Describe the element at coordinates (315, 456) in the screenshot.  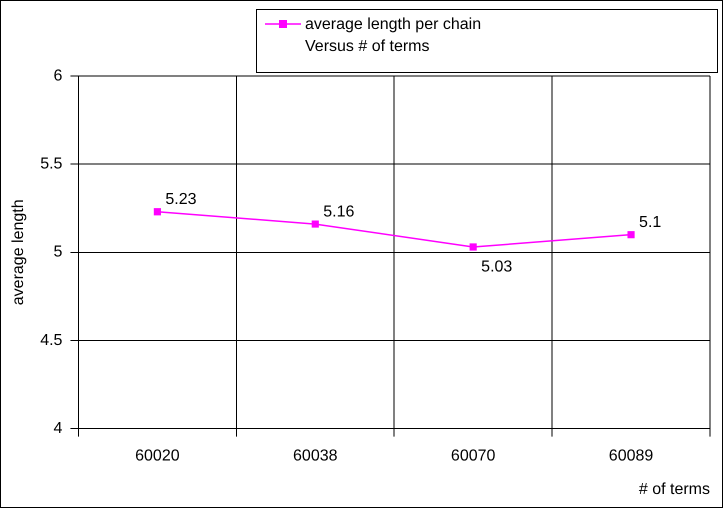
I see `x-tick-label: 60038` at that location.